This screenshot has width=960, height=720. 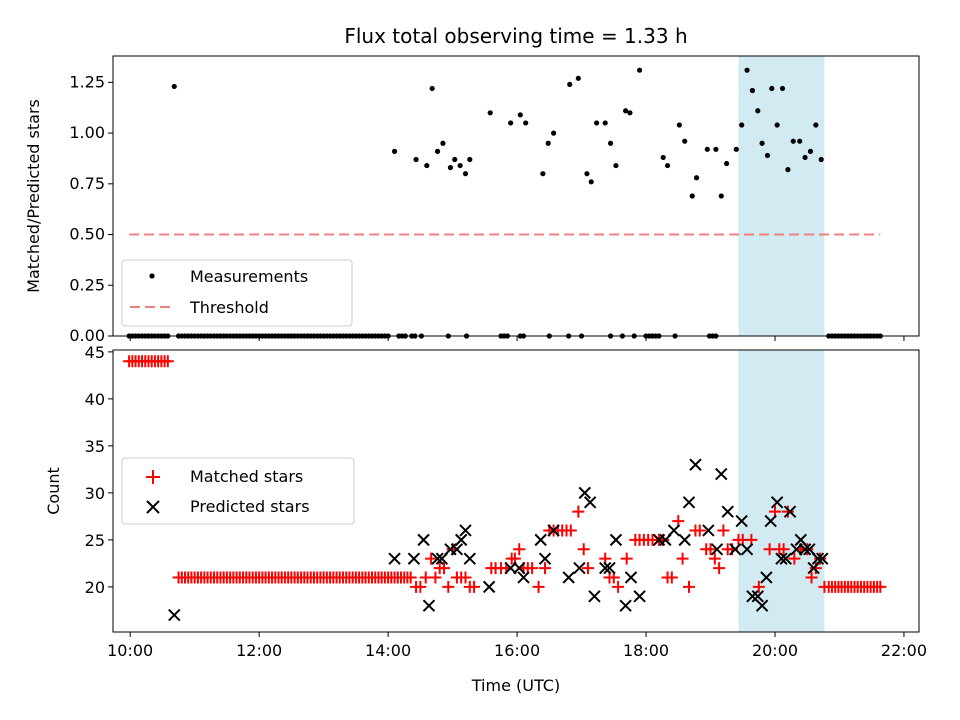 I want to click on legend-marker-matched, so click(x=153, y=477).